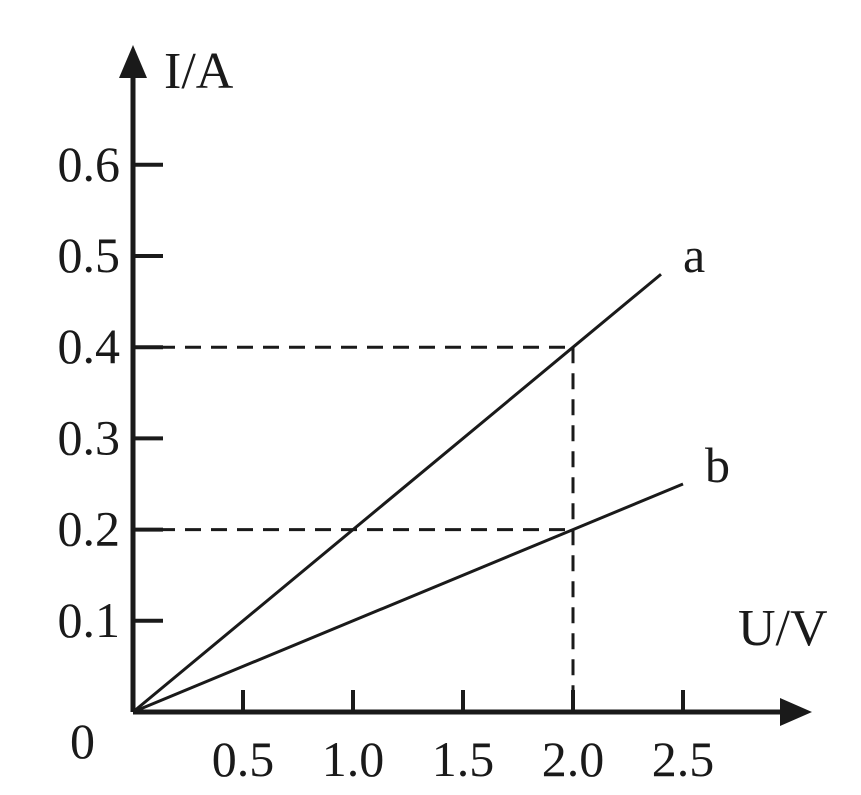  Describe the element at coordinates (82, 741) in the screenshot. I see `origin-label: 0` at that location.